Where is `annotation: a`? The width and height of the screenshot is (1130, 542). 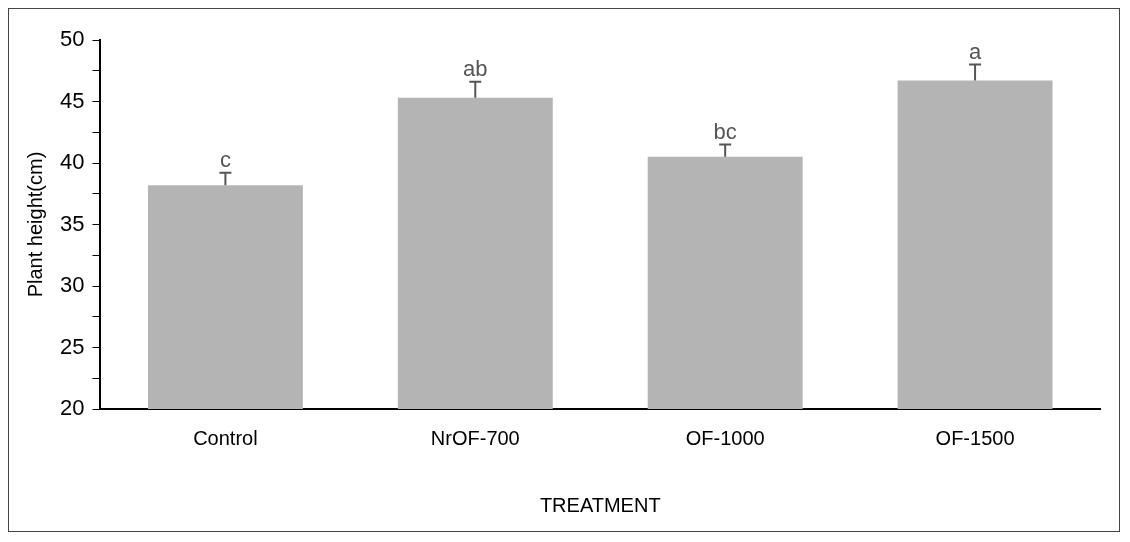 annotation: a is located at coordinates (975, 51).